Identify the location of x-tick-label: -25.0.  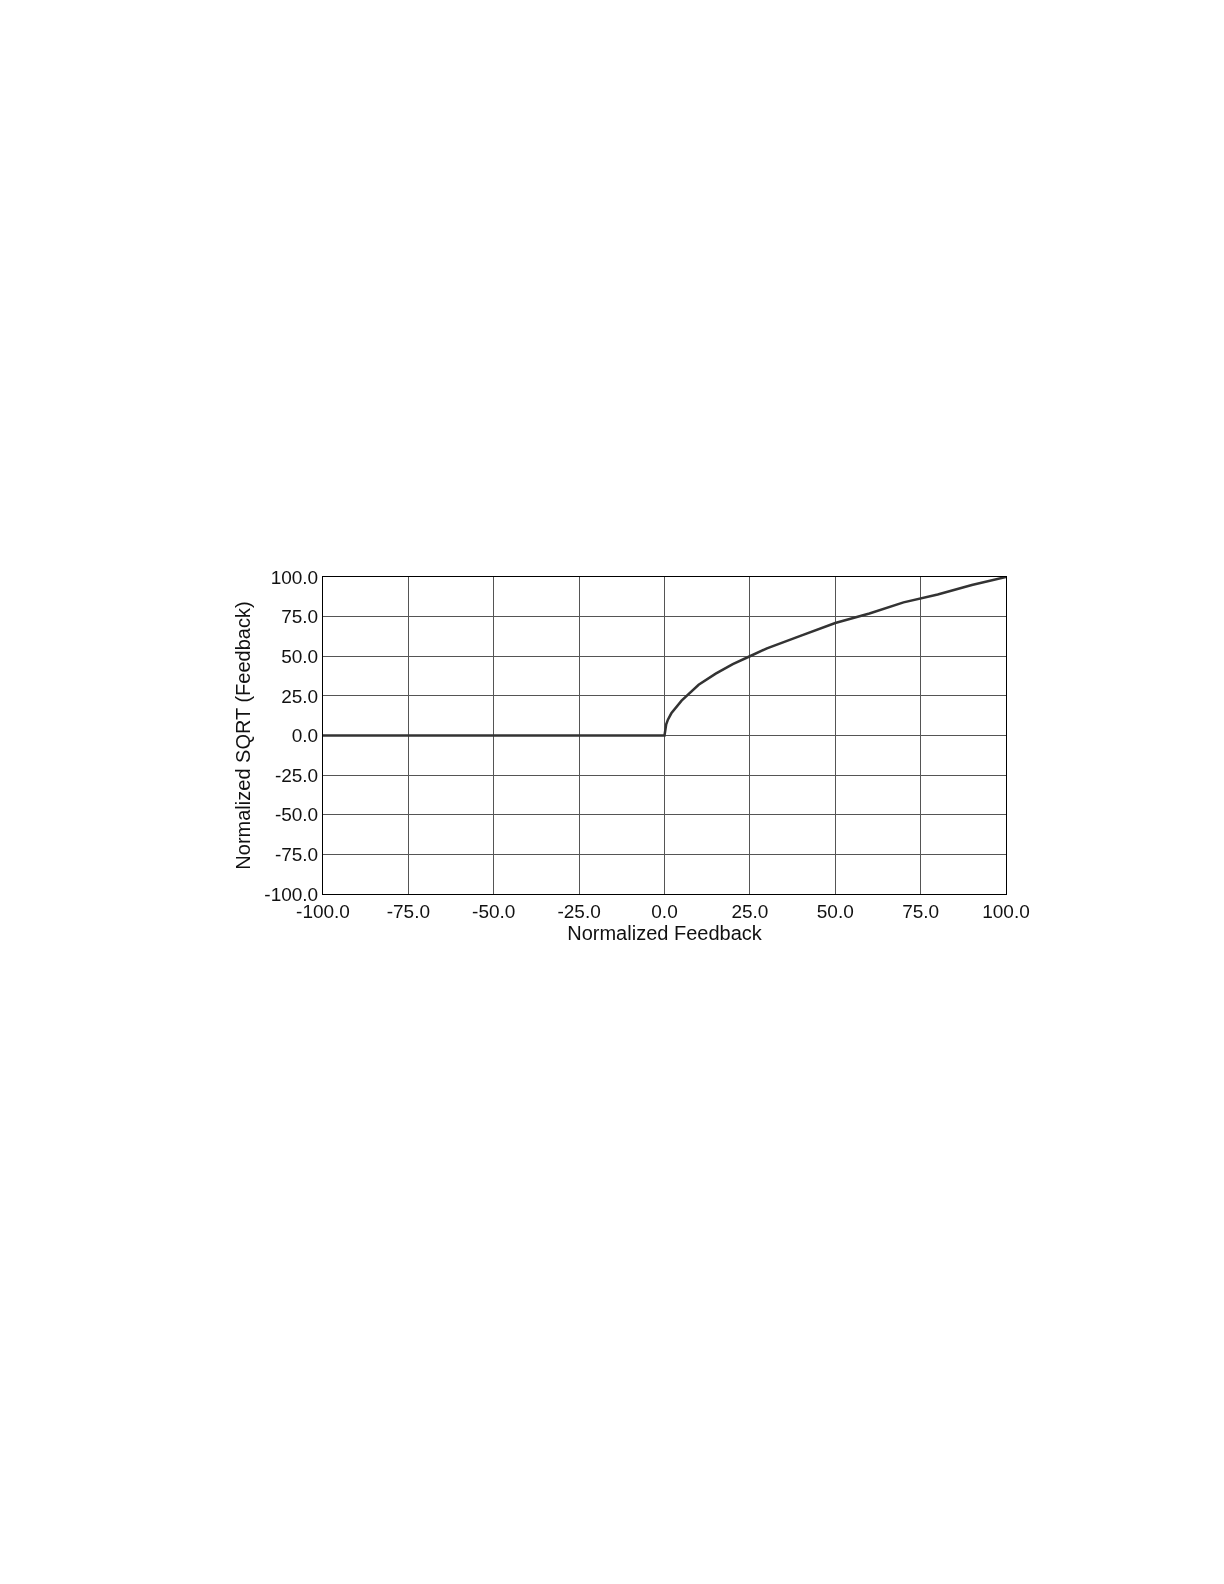
(579, 911).